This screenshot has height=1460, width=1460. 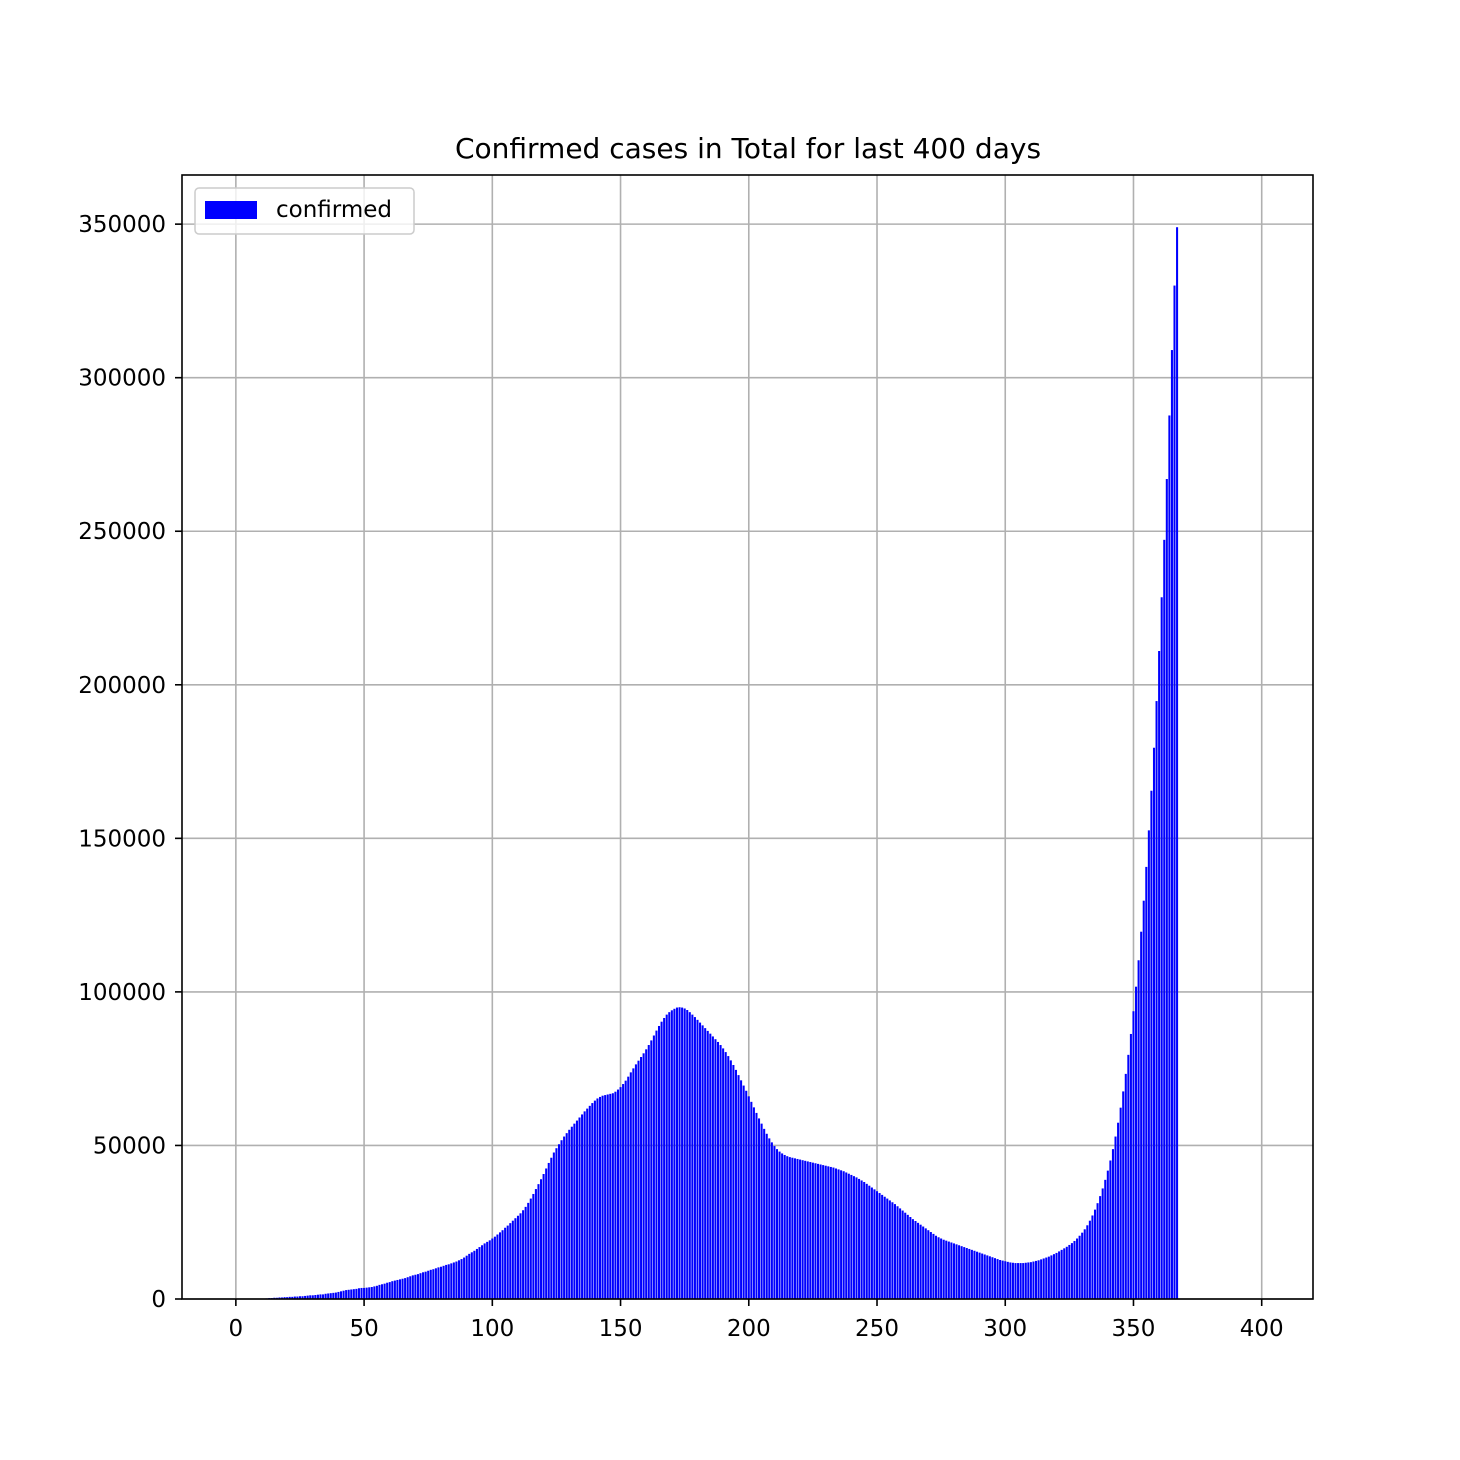 I want to click on x-tick-label: 50, so click(x=363, y=1329).